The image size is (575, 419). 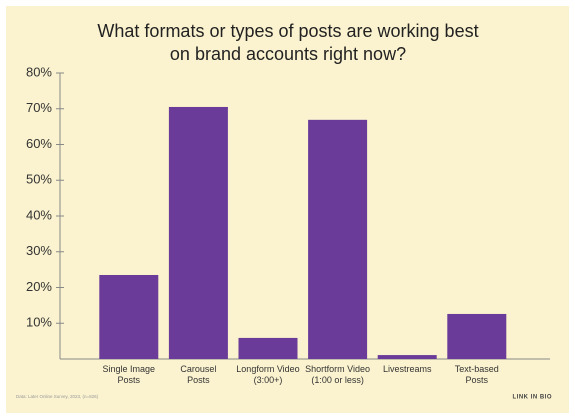 I want to click on x-tick-label-line: Livestreams, so click(x=407, y=369).